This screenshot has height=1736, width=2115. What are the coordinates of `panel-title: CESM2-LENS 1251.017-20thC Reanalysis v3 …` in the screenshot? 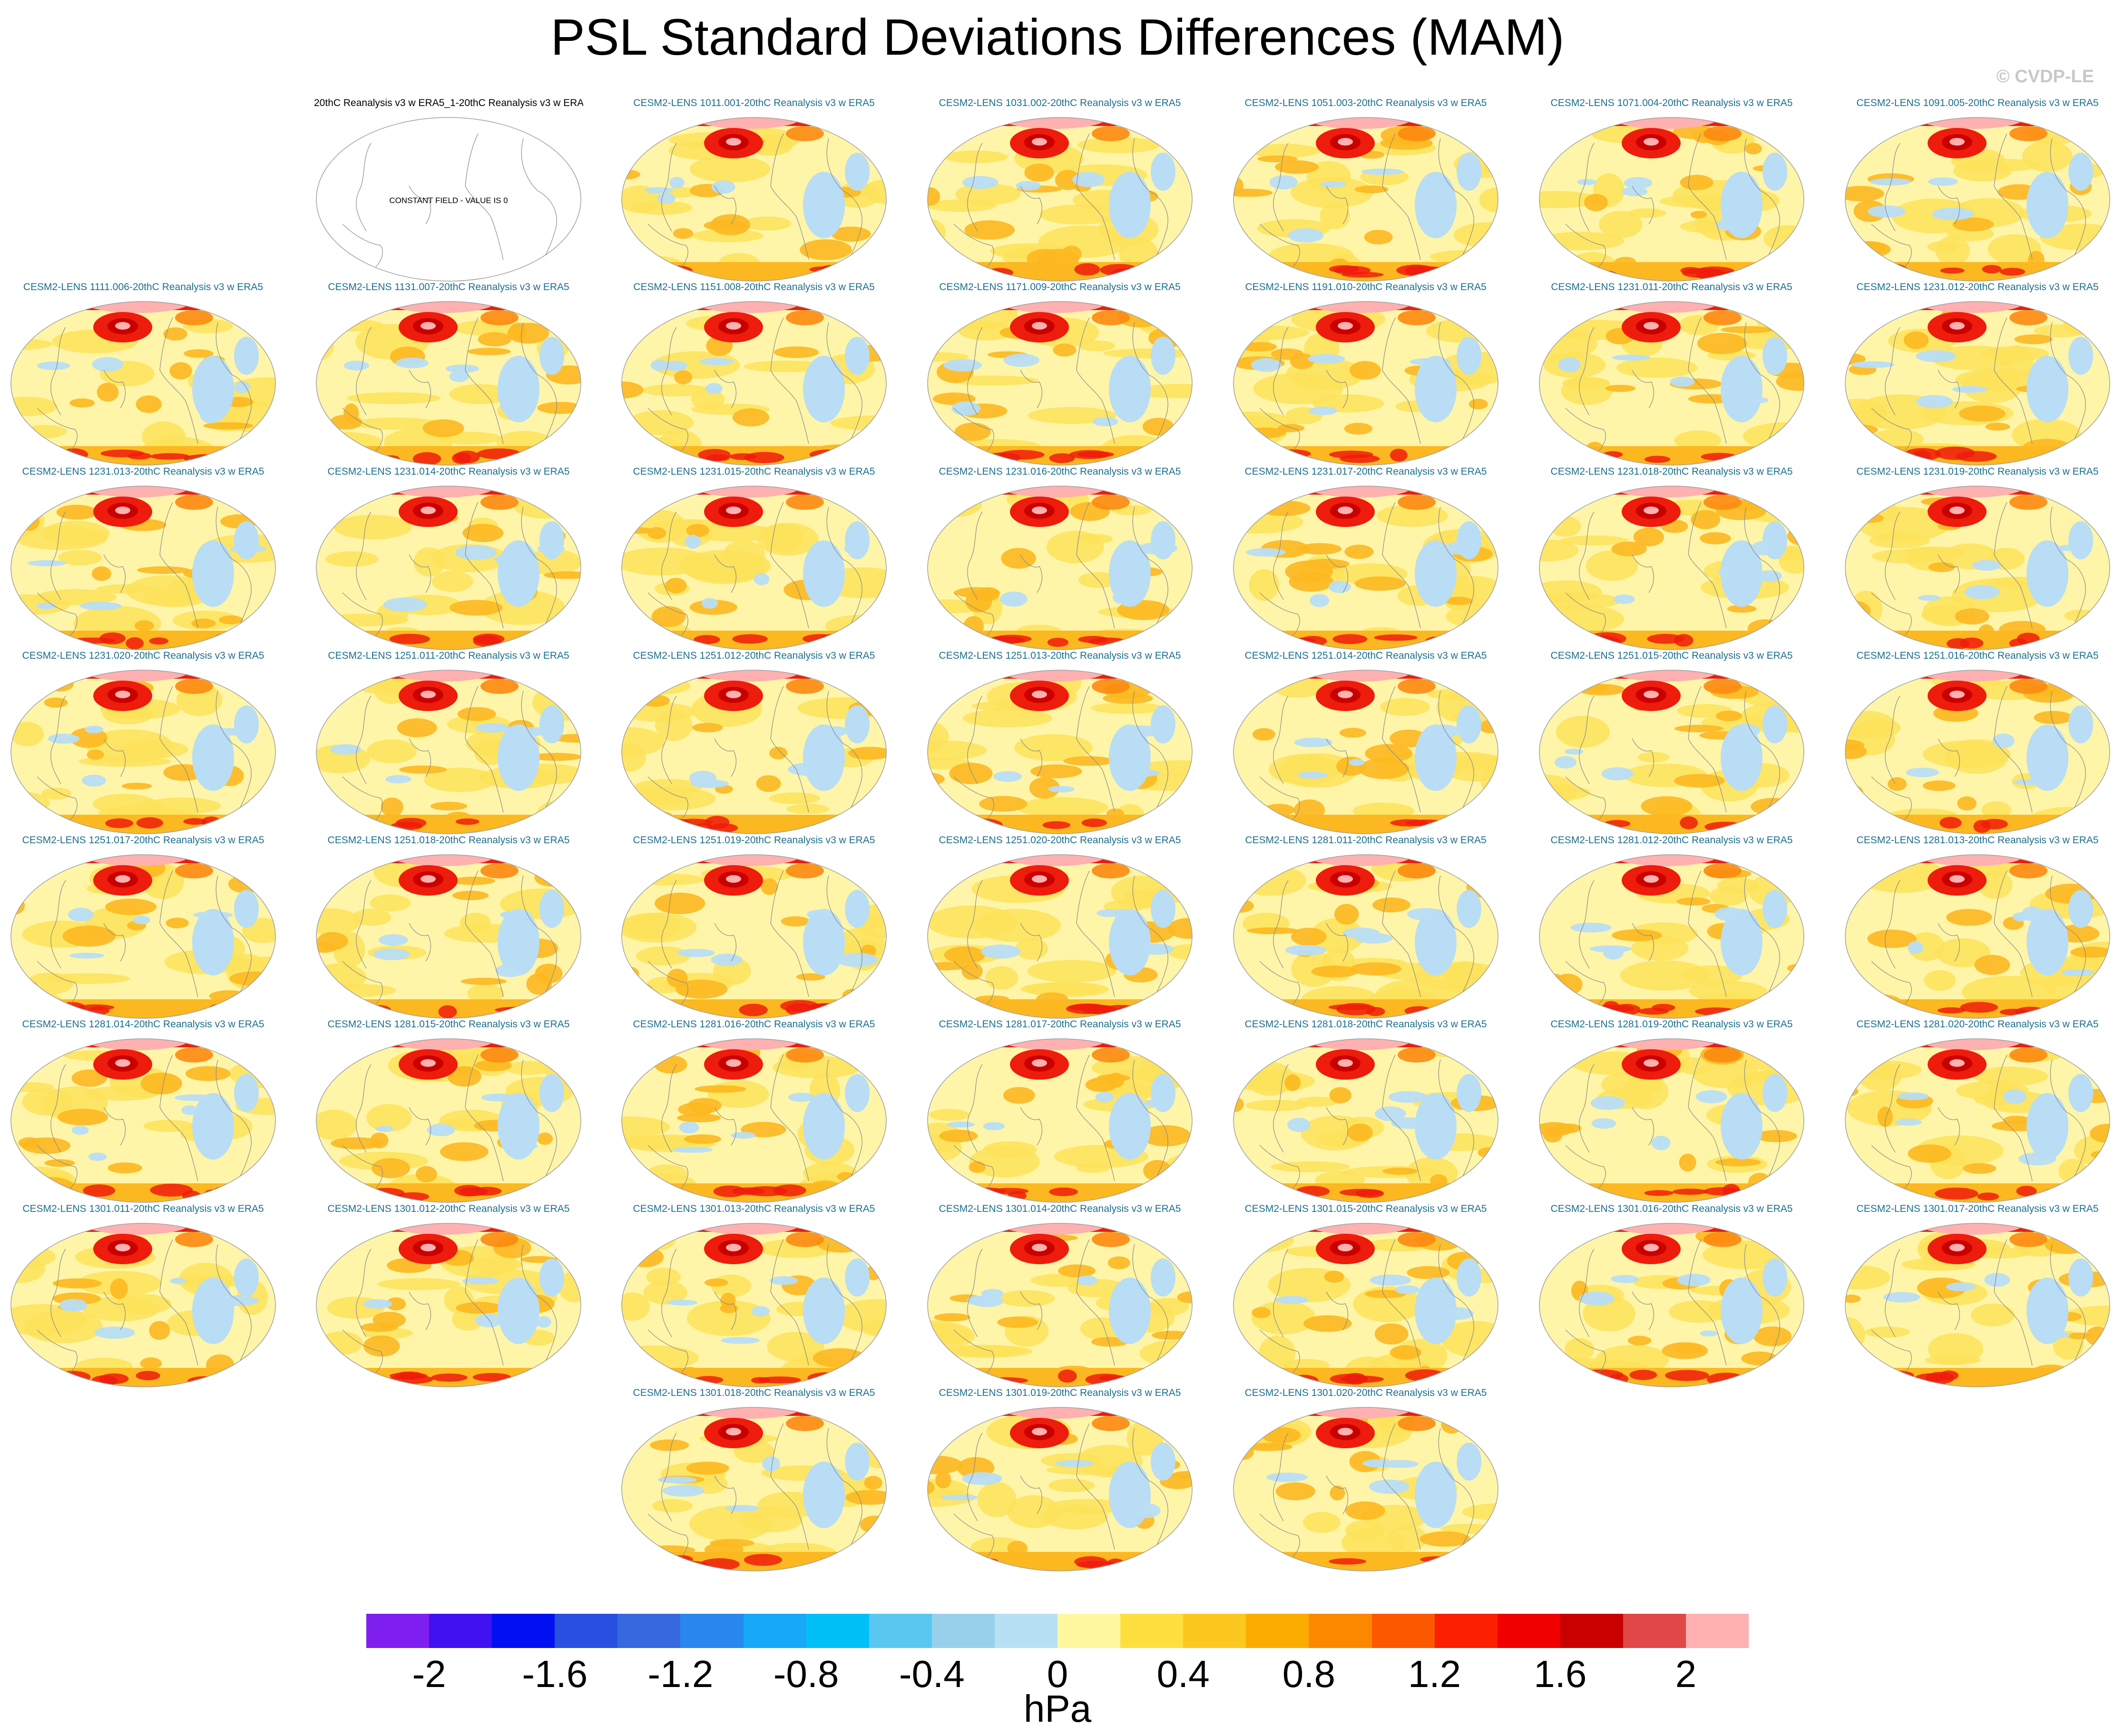 It's located at (143, 841).